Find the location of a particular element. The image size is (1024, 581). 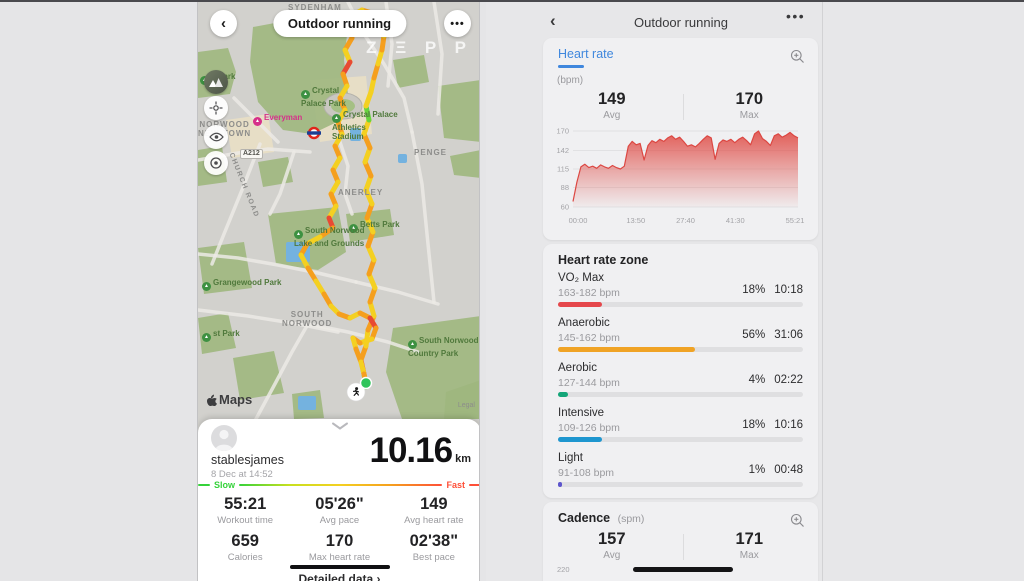

cadence-avg-max-row: 157 Avg 171 Max is located at coordinates (680, 545).